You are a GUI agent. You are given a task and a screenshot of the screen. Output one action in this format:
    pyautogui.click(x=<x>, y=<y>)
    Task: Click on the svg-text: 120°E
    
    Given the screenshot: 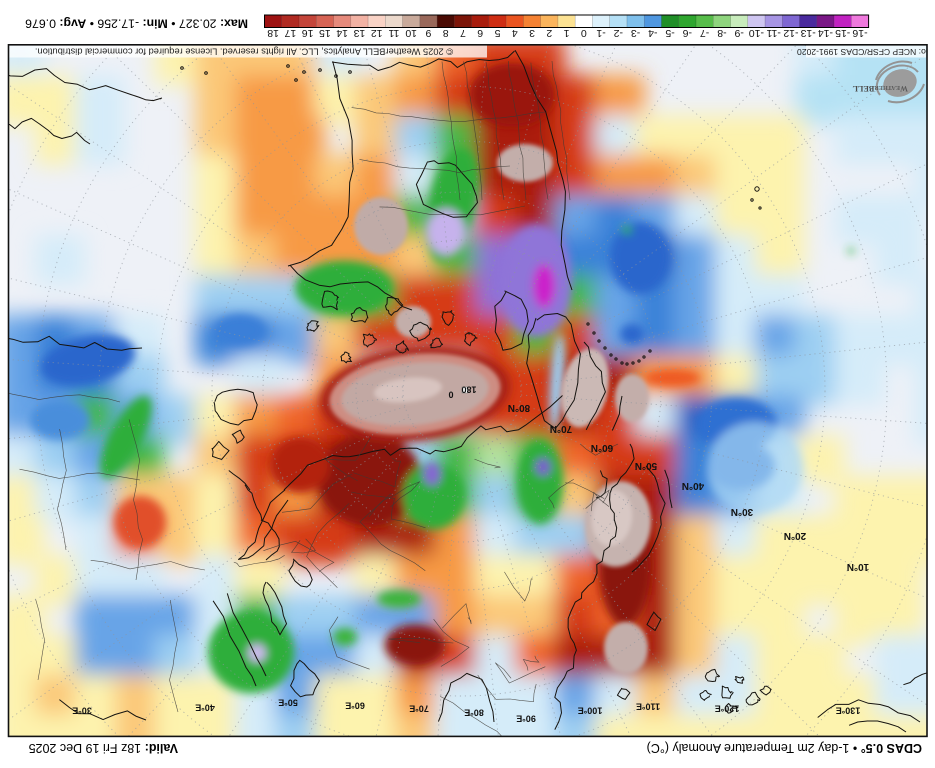 What is the action you would take?
    pyautogui.click(x=727, y=709)
    